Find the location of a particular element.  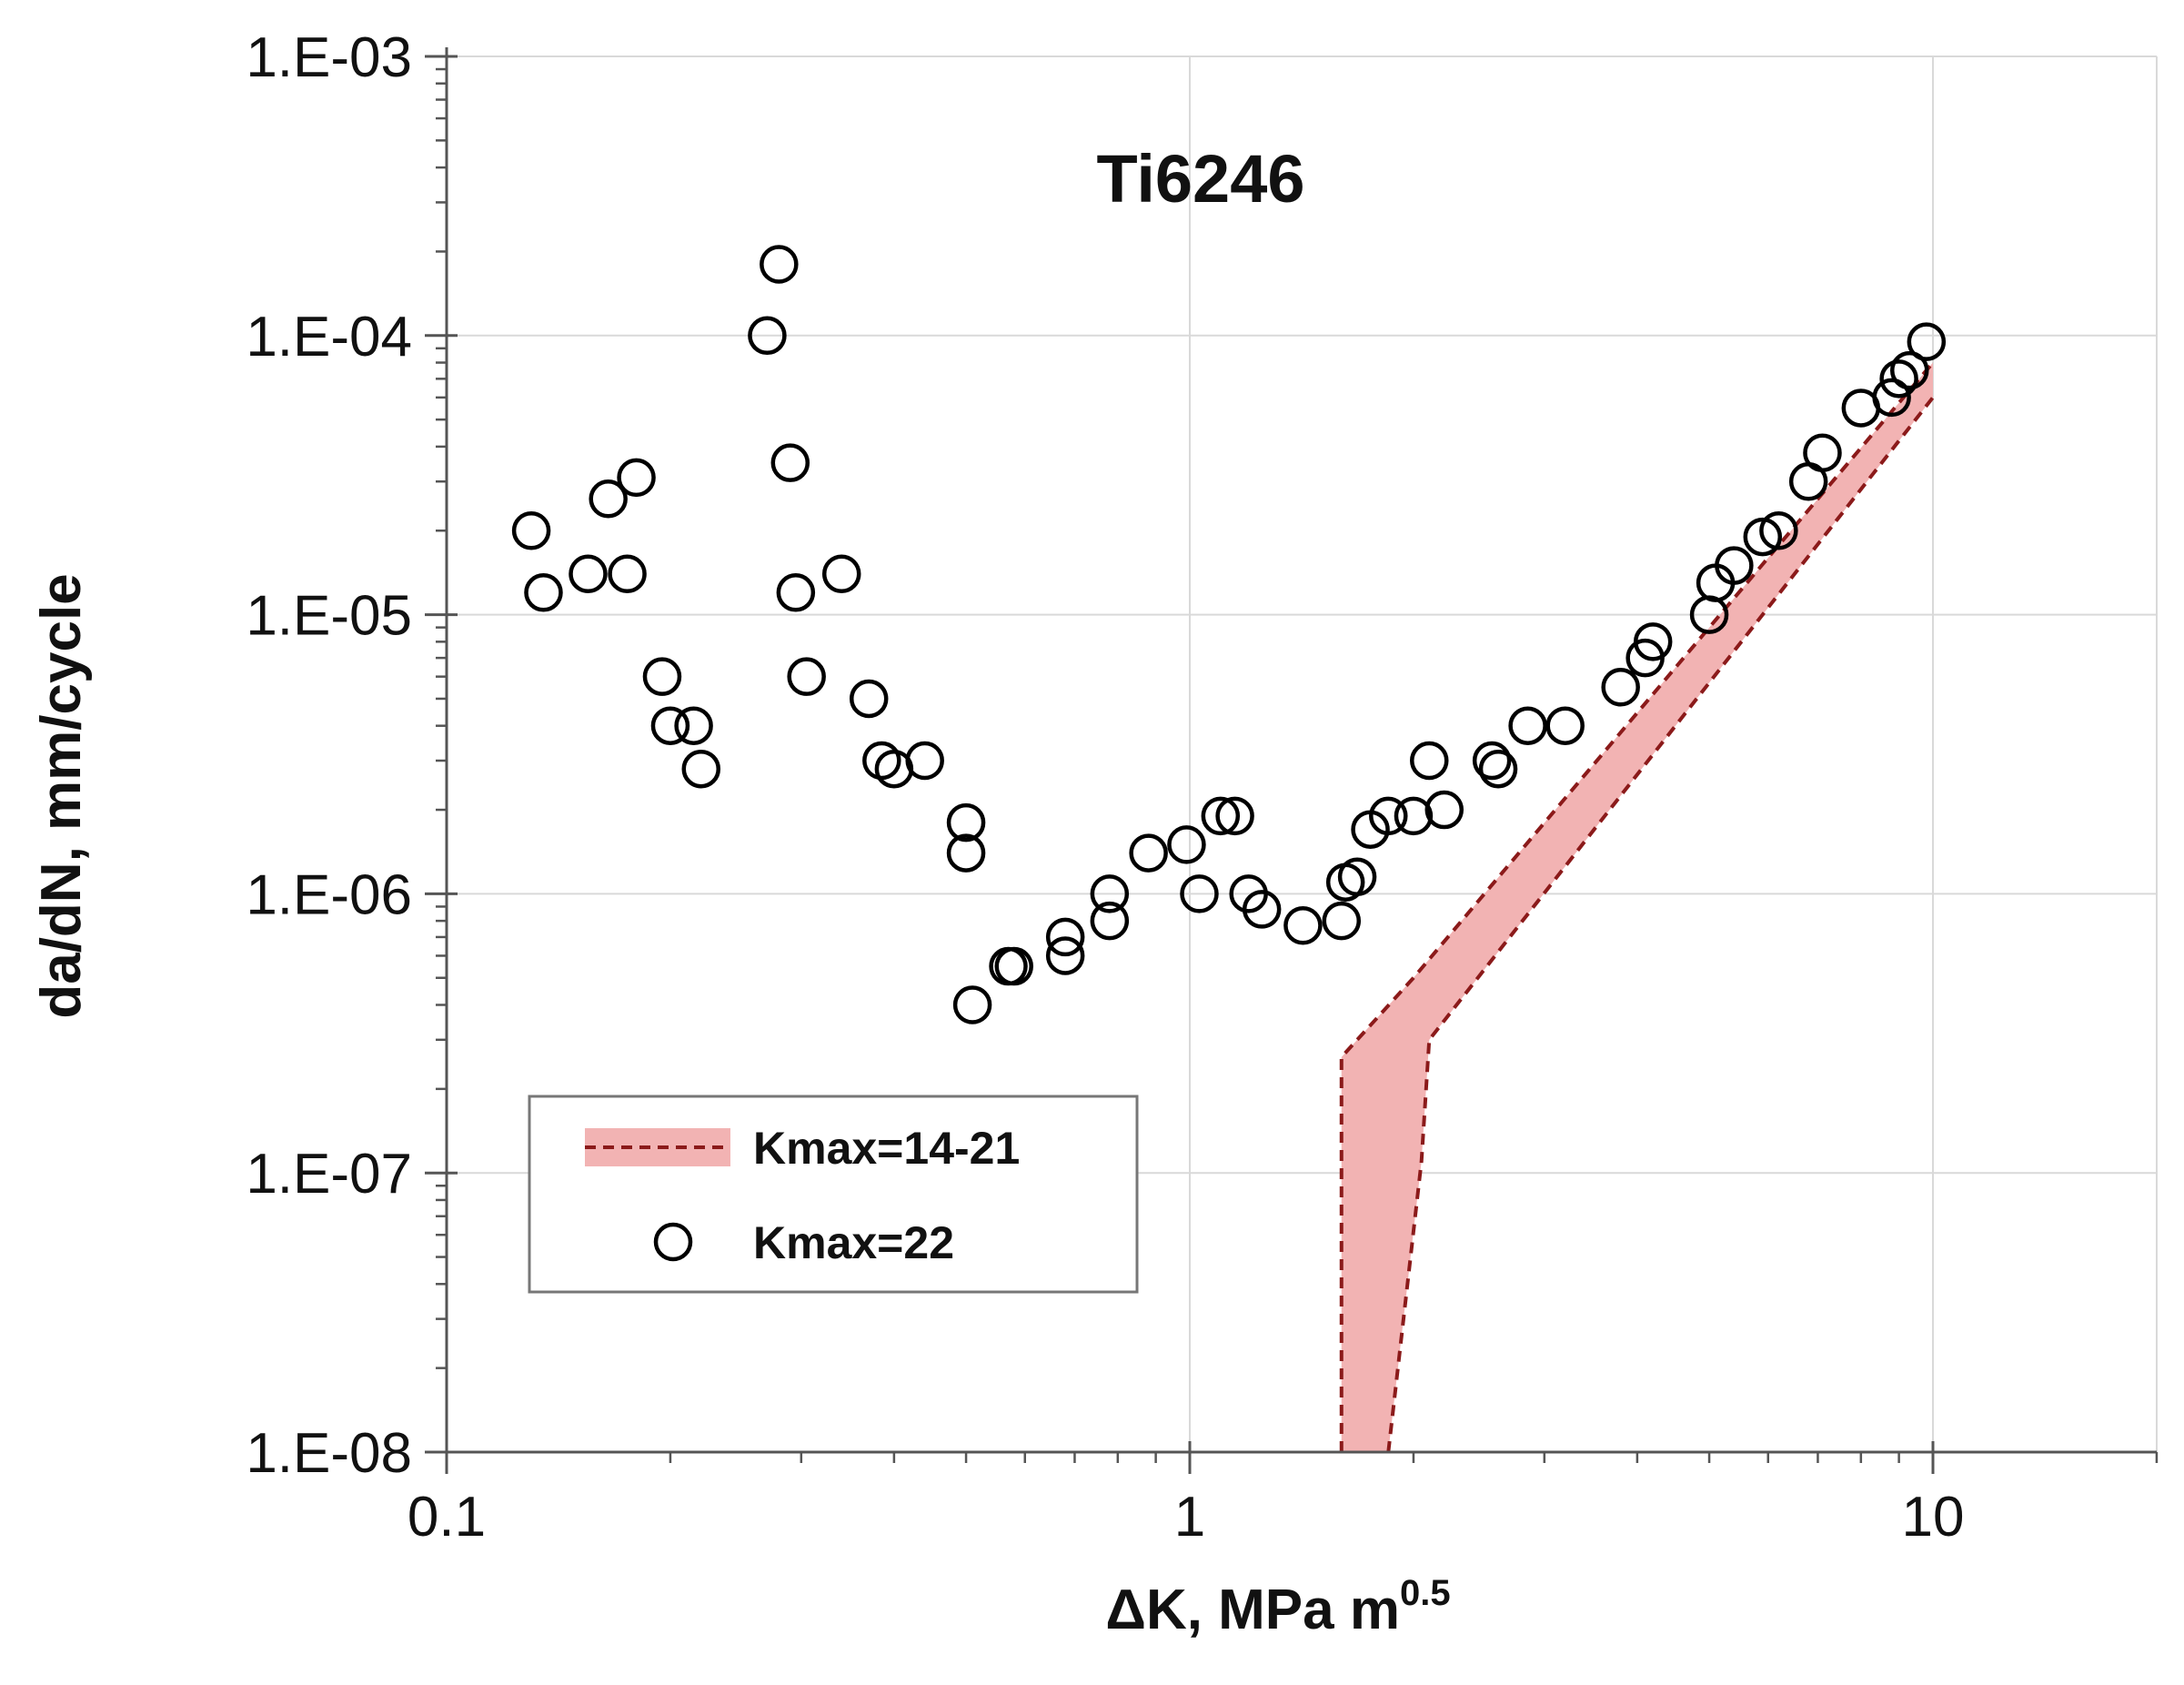

x-tick-label: 10 is located at coordinates (1933, 1517).